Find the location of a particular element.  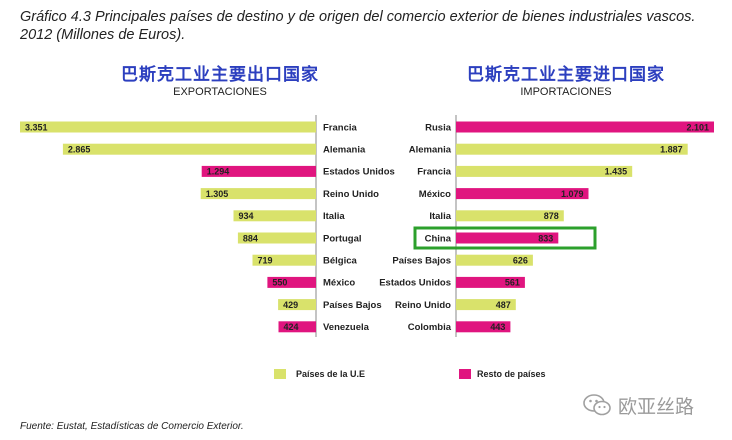

import-value-label: 561 is located at coordinates (512, 283).